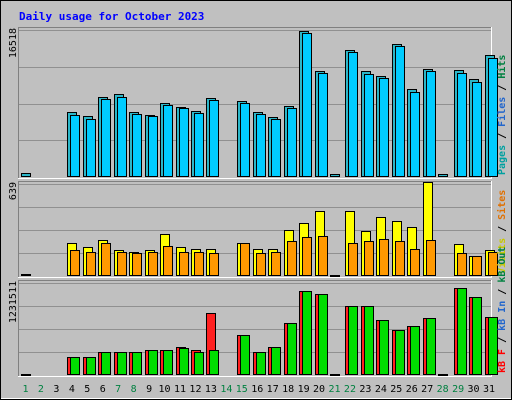 The width and height of the screenshot is (512, 400). I want to click on panel-legend: kB F / kB In / kB Out, so click(502, 310).